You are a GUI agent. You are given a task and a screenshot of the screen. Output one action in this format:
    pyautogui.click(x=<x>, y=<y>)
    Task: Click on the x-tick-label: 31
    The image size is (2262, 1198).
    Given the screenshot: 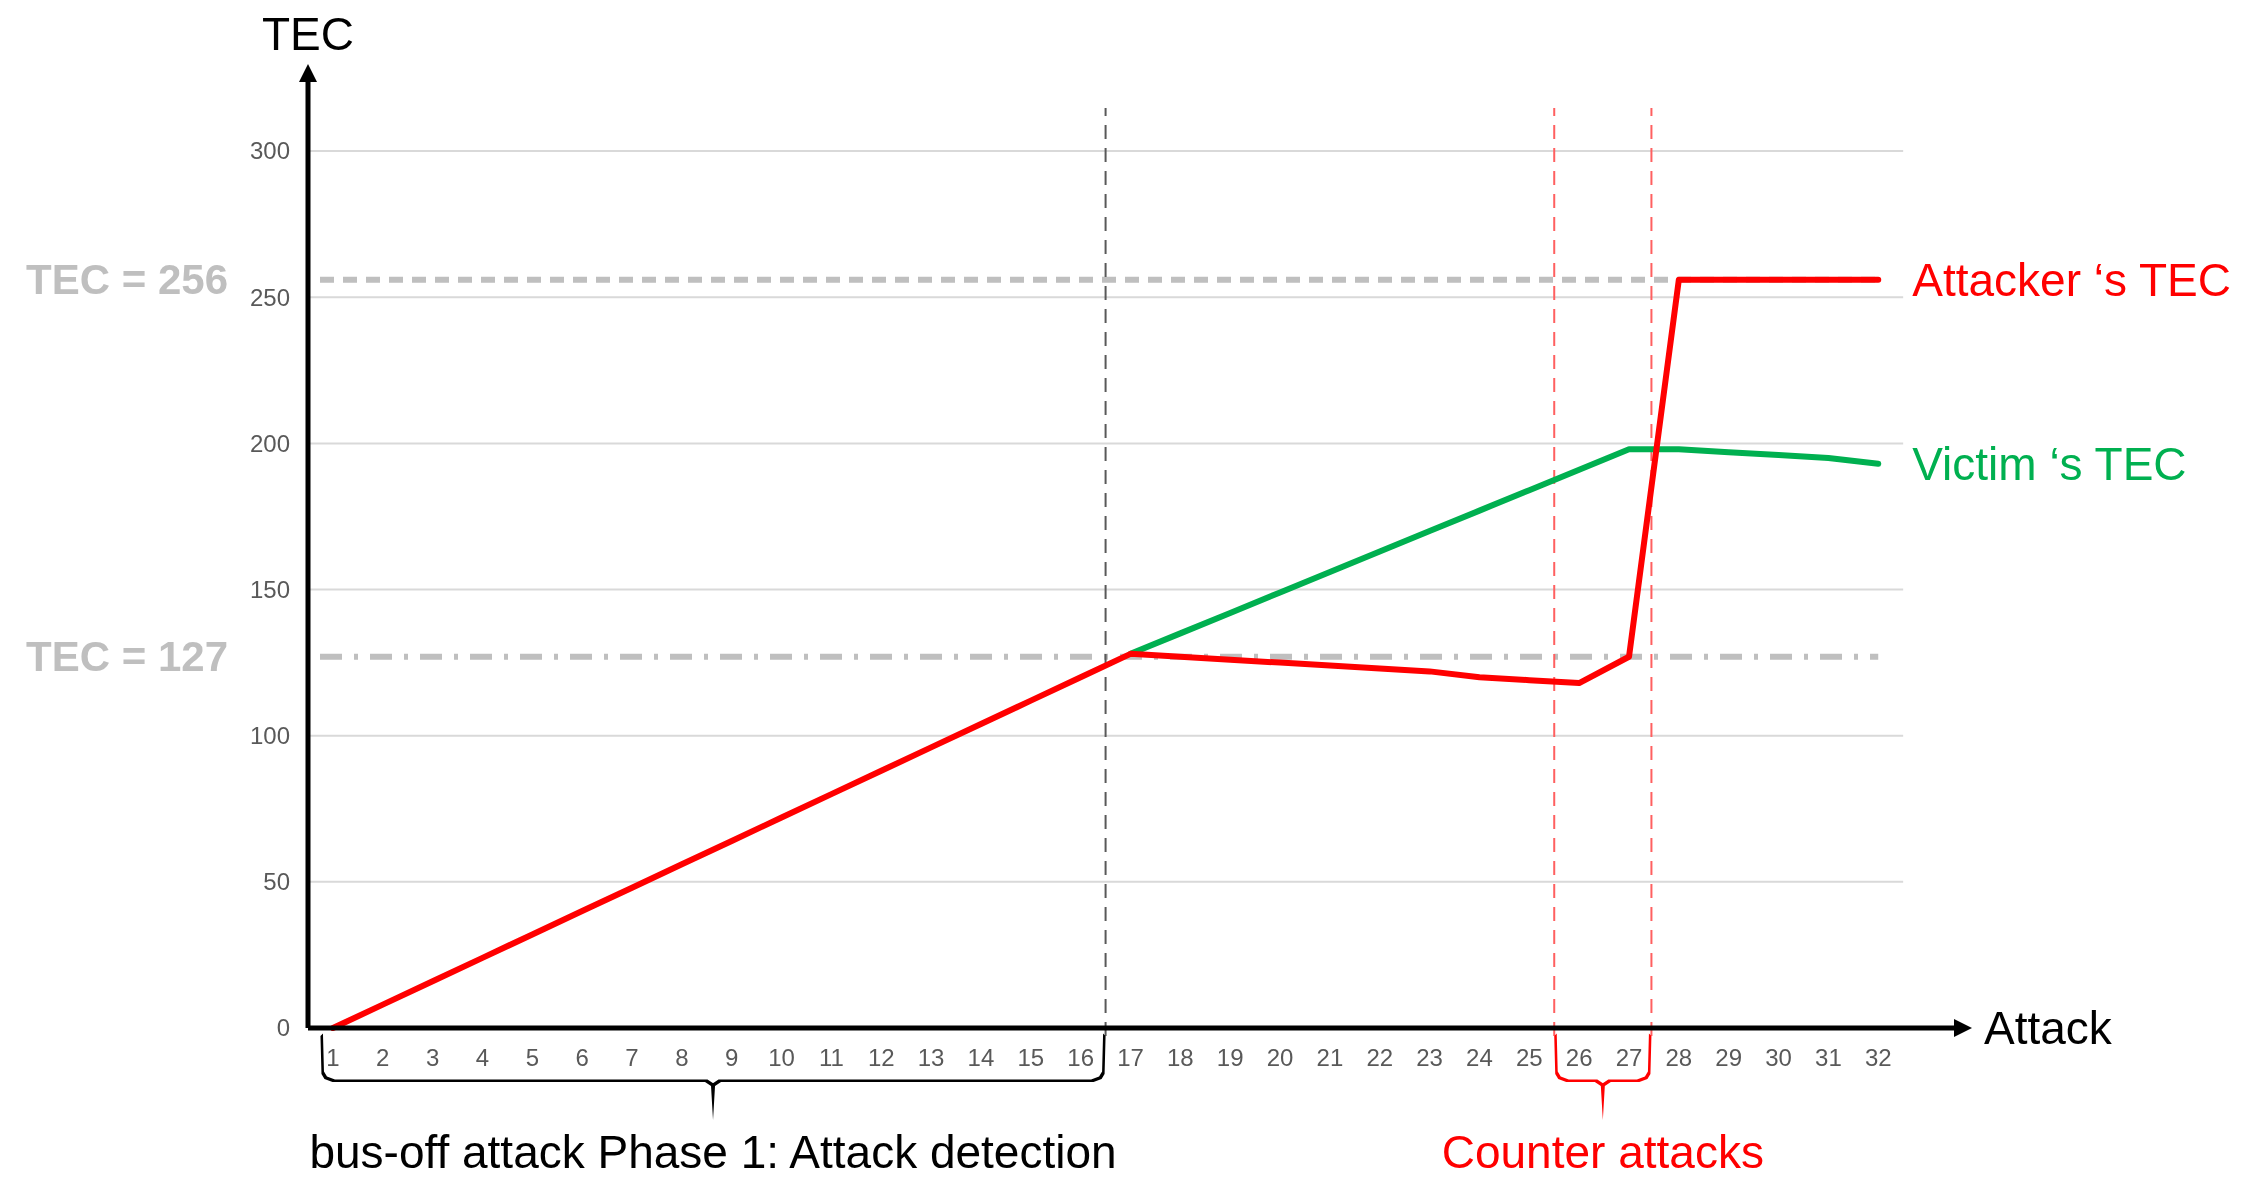 What is the action you would take?
    pyautogui.click(x=1828, y=1057)
    